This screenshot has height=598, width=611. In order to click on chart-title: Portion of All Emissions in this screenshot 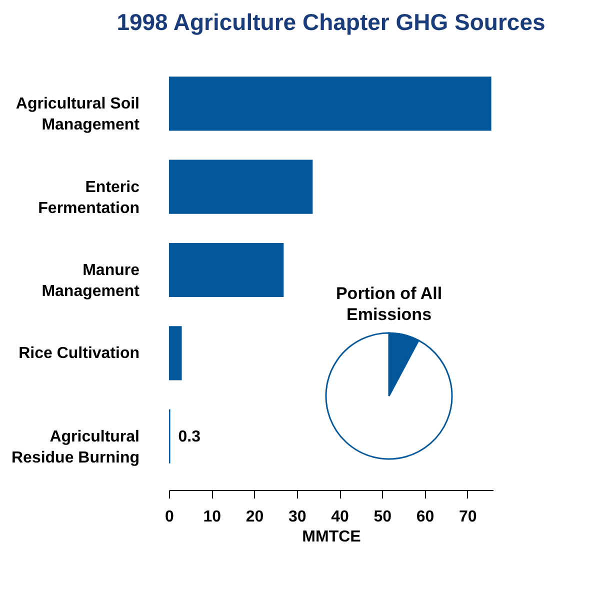, I will do `click(389, 304)`.